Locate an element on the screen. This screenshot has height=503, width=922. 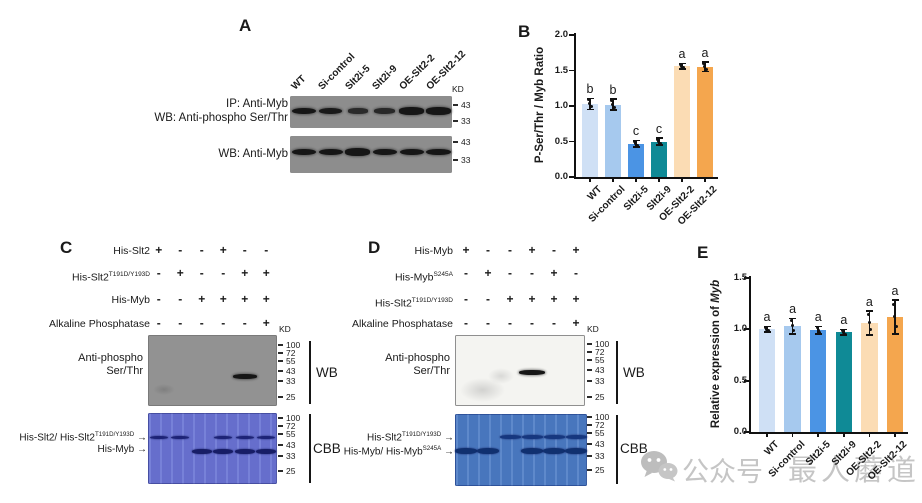
bar-Si-control is located at coordinates (792, 379).